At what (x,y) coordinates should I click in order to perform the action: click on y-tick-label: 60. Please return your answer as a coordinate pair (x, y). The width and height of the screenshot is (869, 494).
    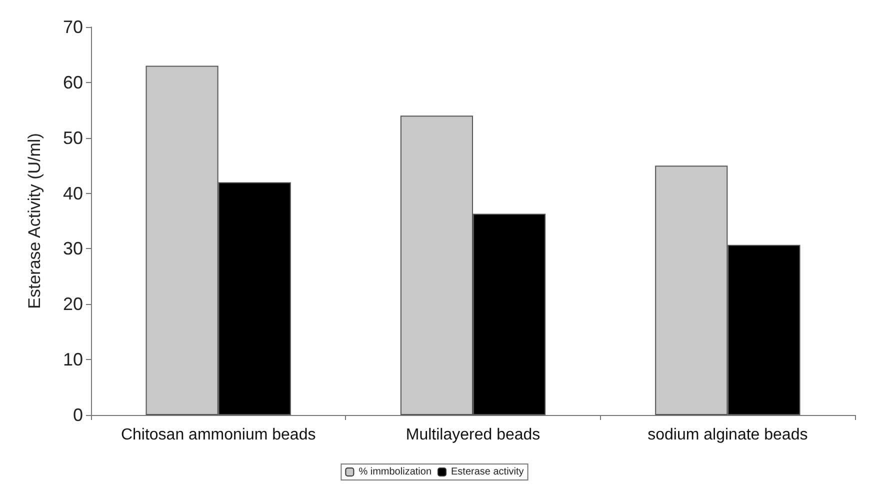
    Looking at the image, I should click on (72, 82).